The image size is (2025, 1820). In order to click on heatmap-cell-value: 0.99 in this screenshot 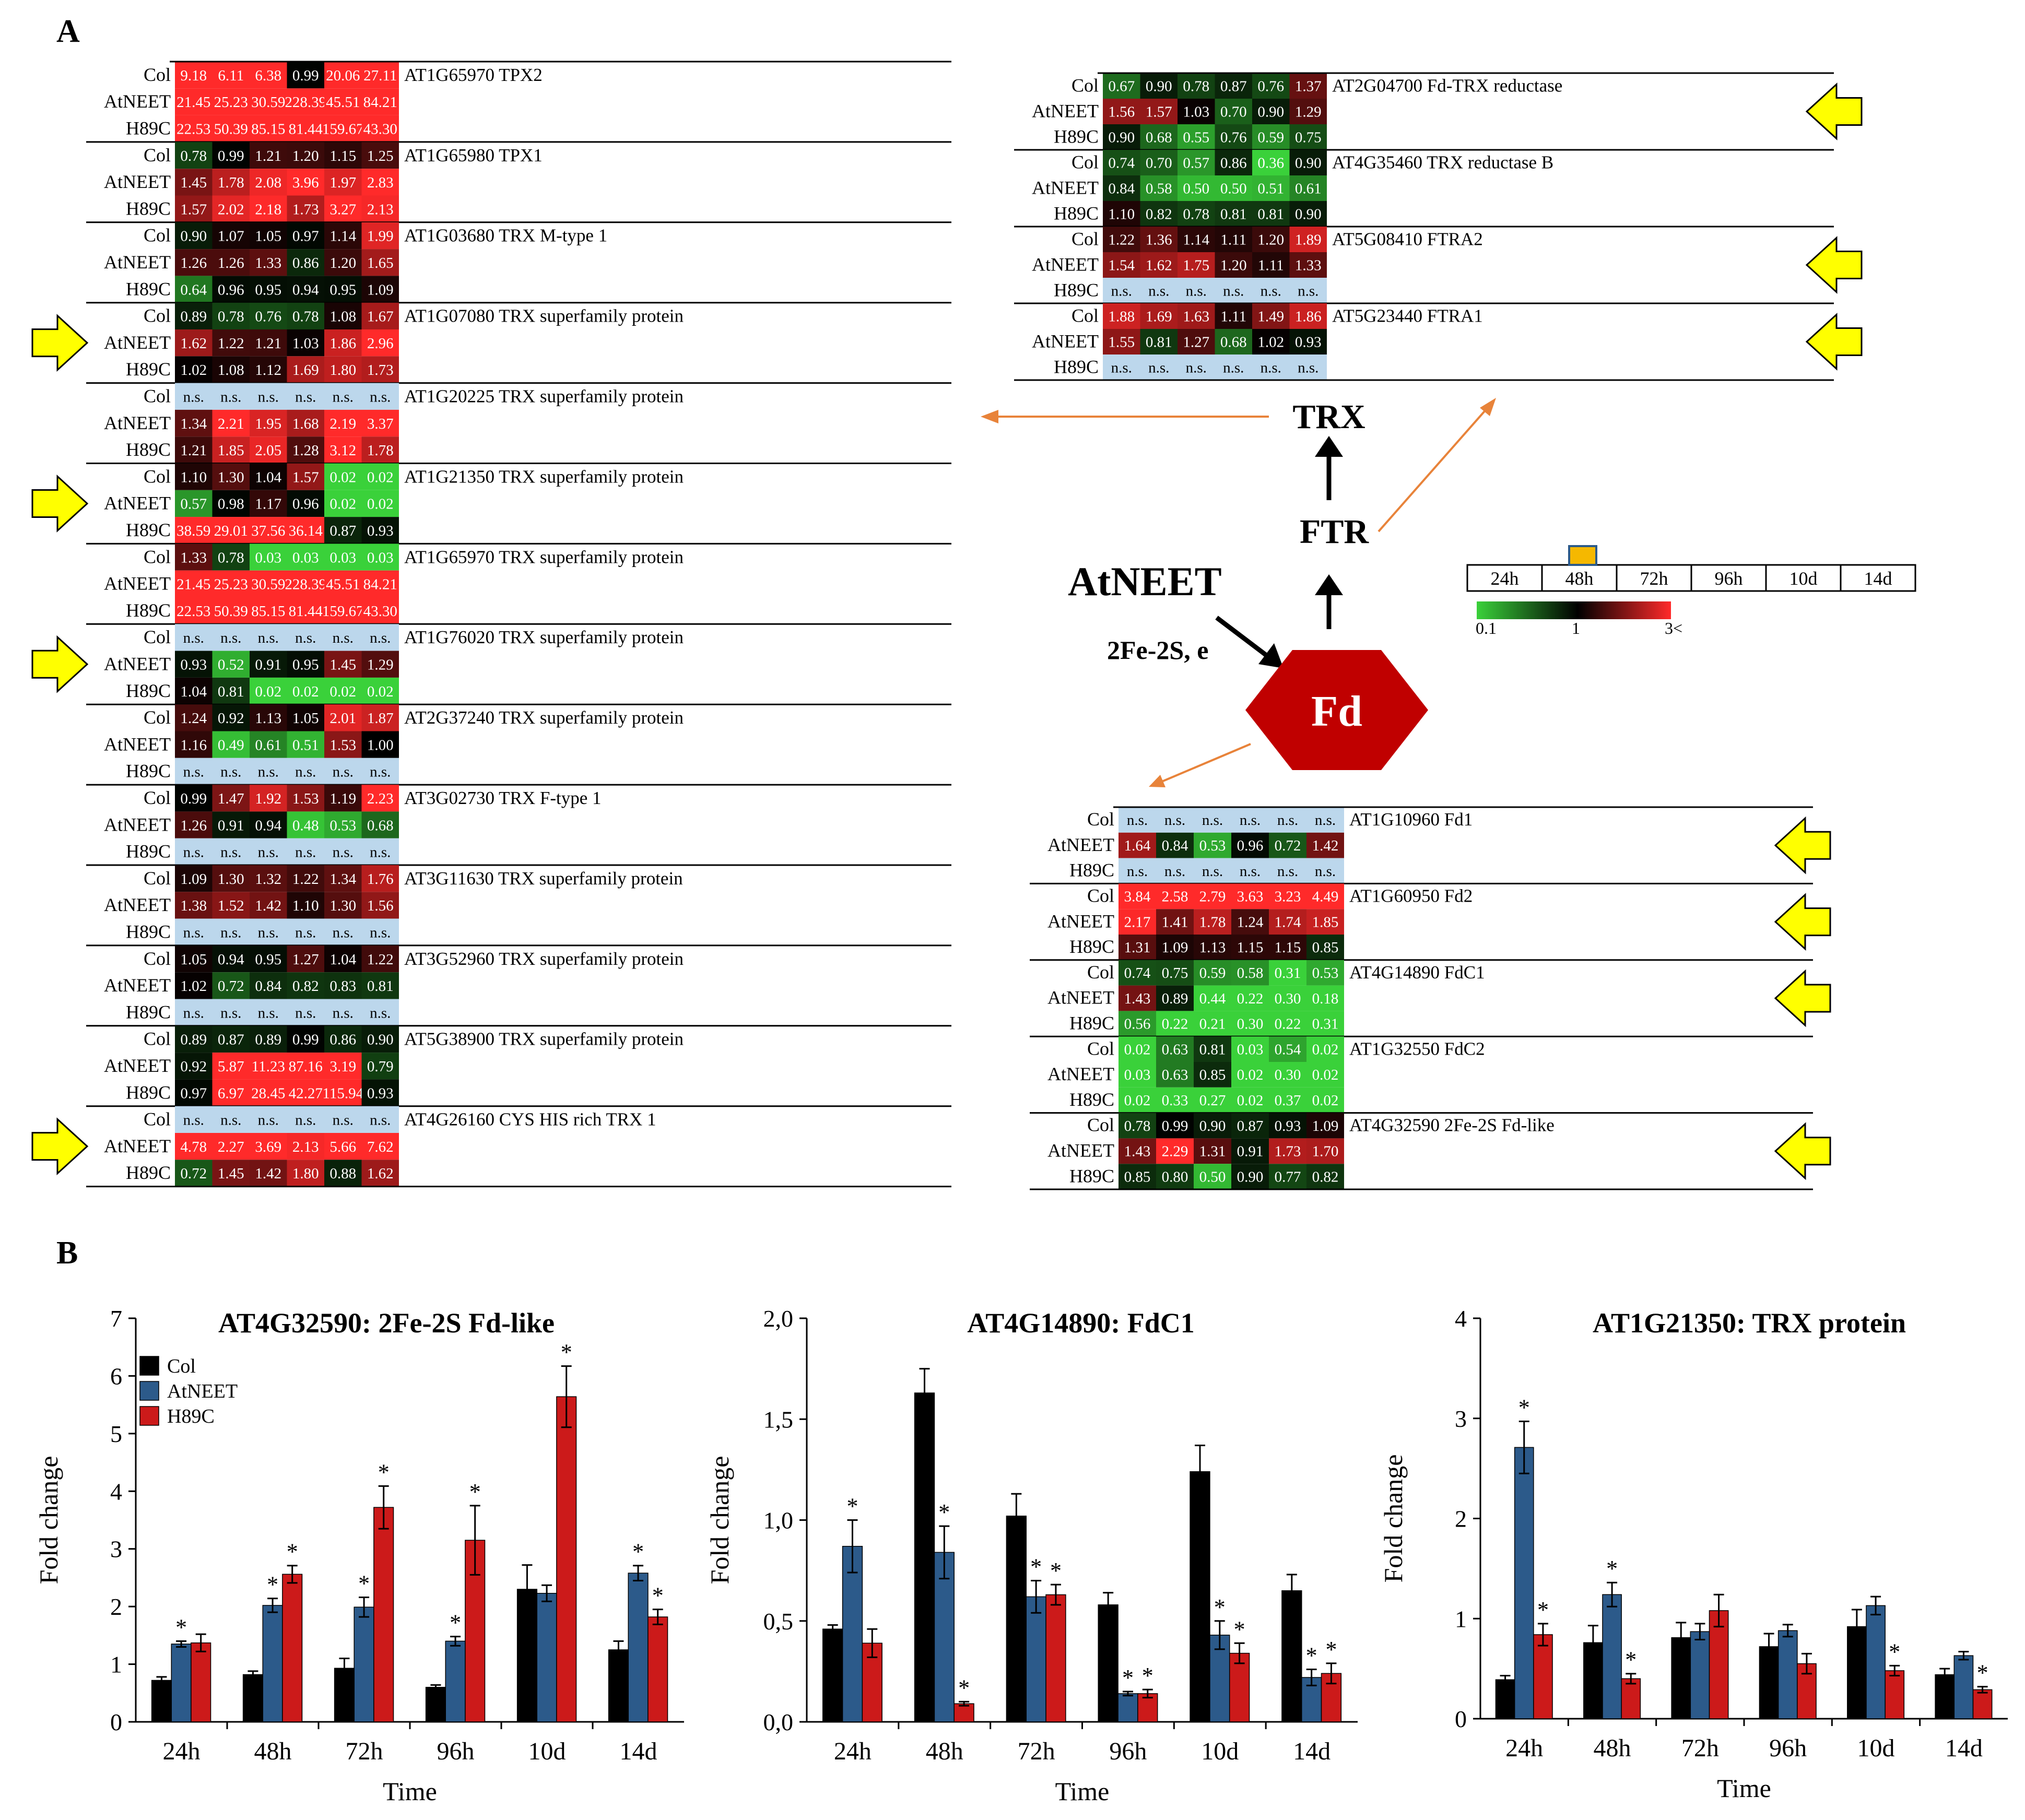, I will do `click(231, 156)`.